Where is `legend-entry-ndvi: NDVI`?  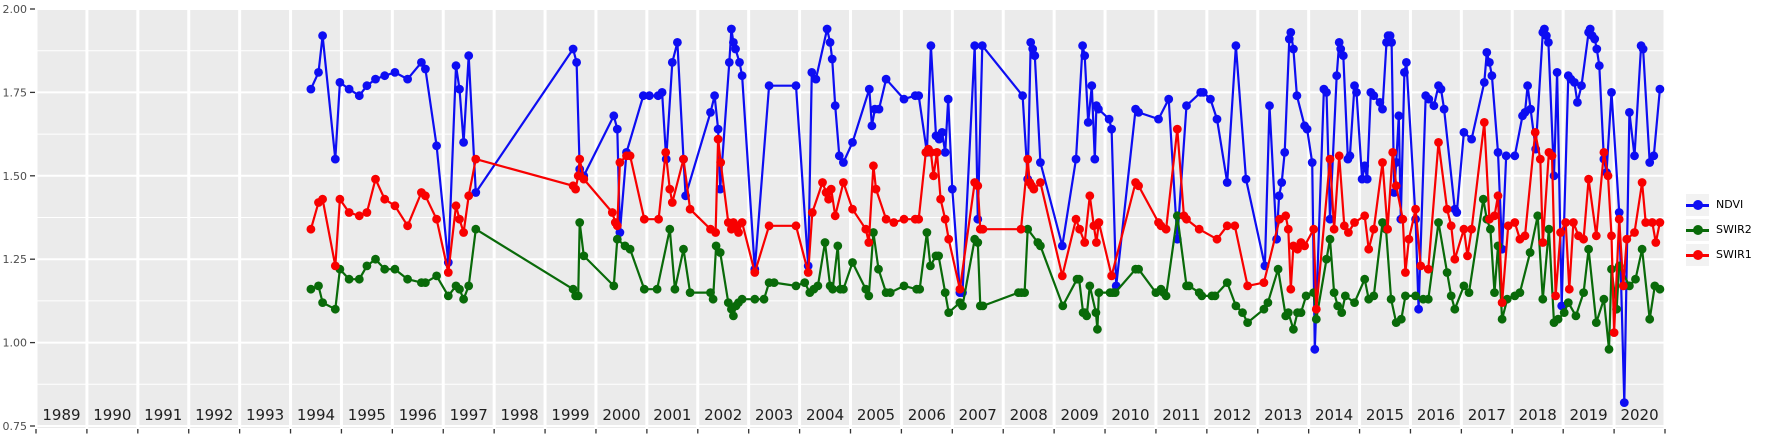 legend-entry-ndvi: NDVI is located at coordinates (1719, 205).